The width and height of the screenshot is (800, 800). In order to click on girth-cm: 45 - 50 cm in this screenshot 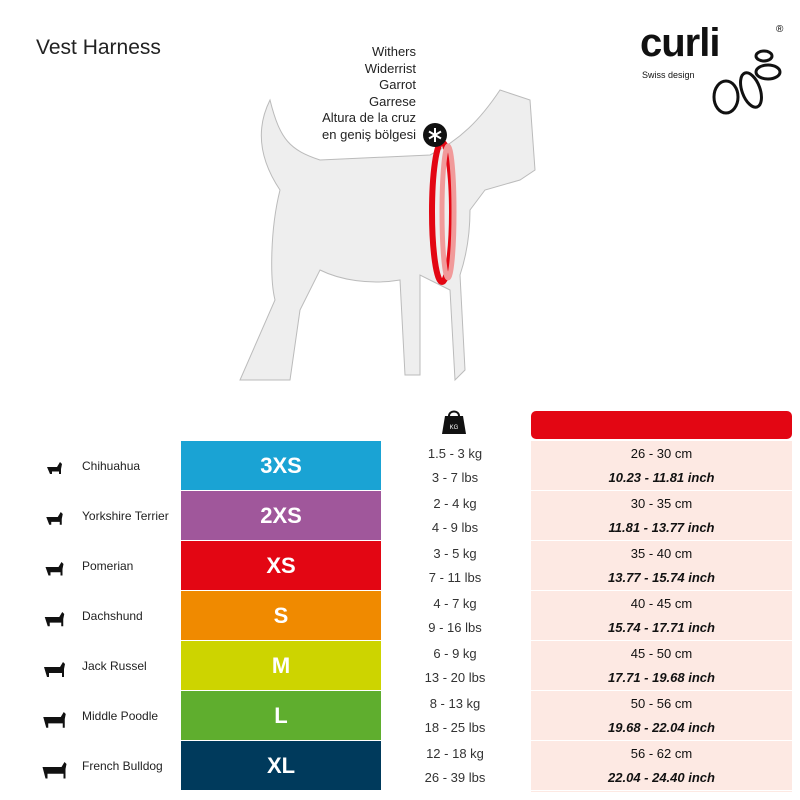, I will do `click(661, 653)`.